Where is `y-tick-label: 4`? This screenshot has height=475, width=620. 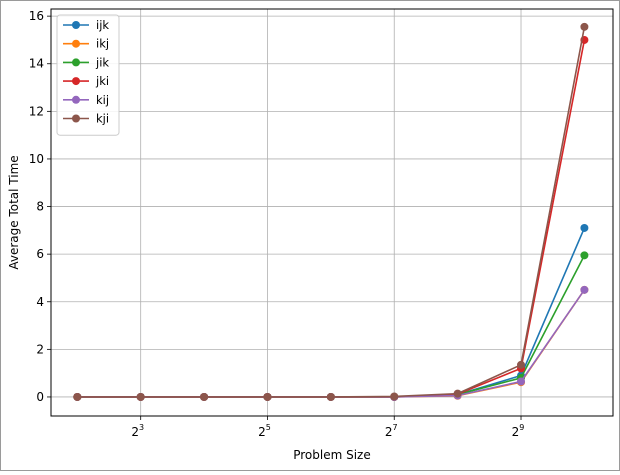 y-tick-label: 4 is located at coordinates (40, 302).